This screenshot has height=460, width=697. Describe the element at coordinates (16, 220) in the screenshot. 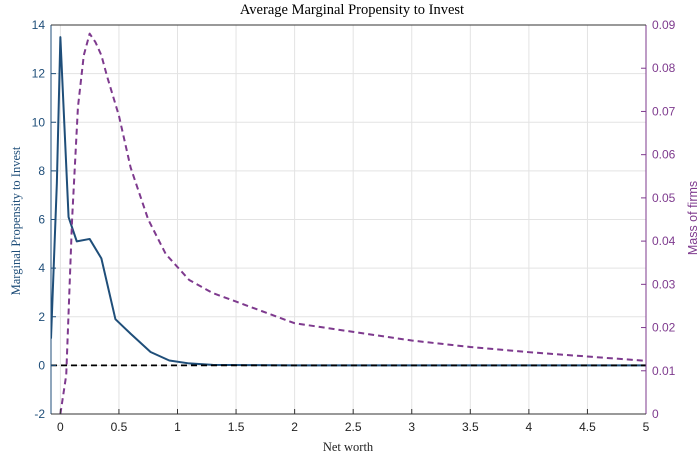

I see `y-left-axis-label: Marginal Propensity to Invest` at that location.